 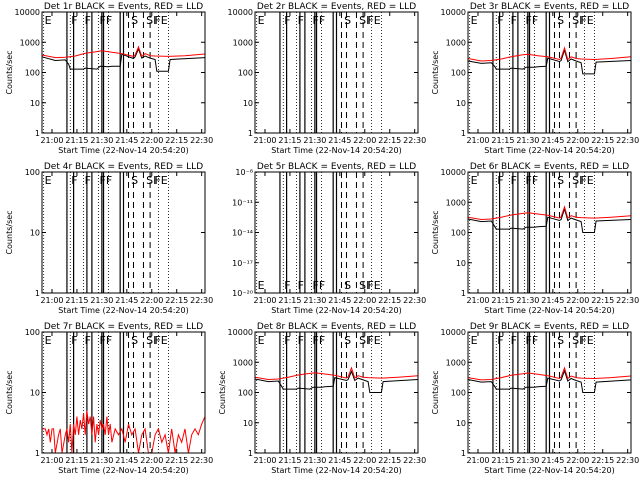 I want to click on panel-title: Det 8r BLACK = Events, RED = LLD, so click(x=336, y=327).